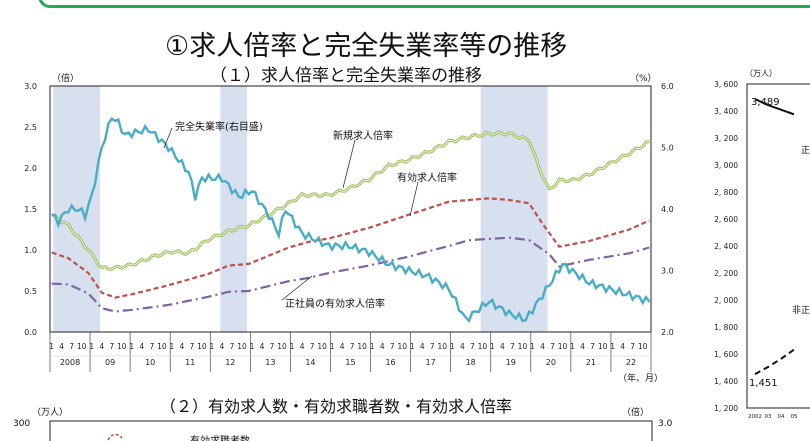 The image size is (810, 441). I want to click on chart3-right-unit: （倍）, so click(636, 413).